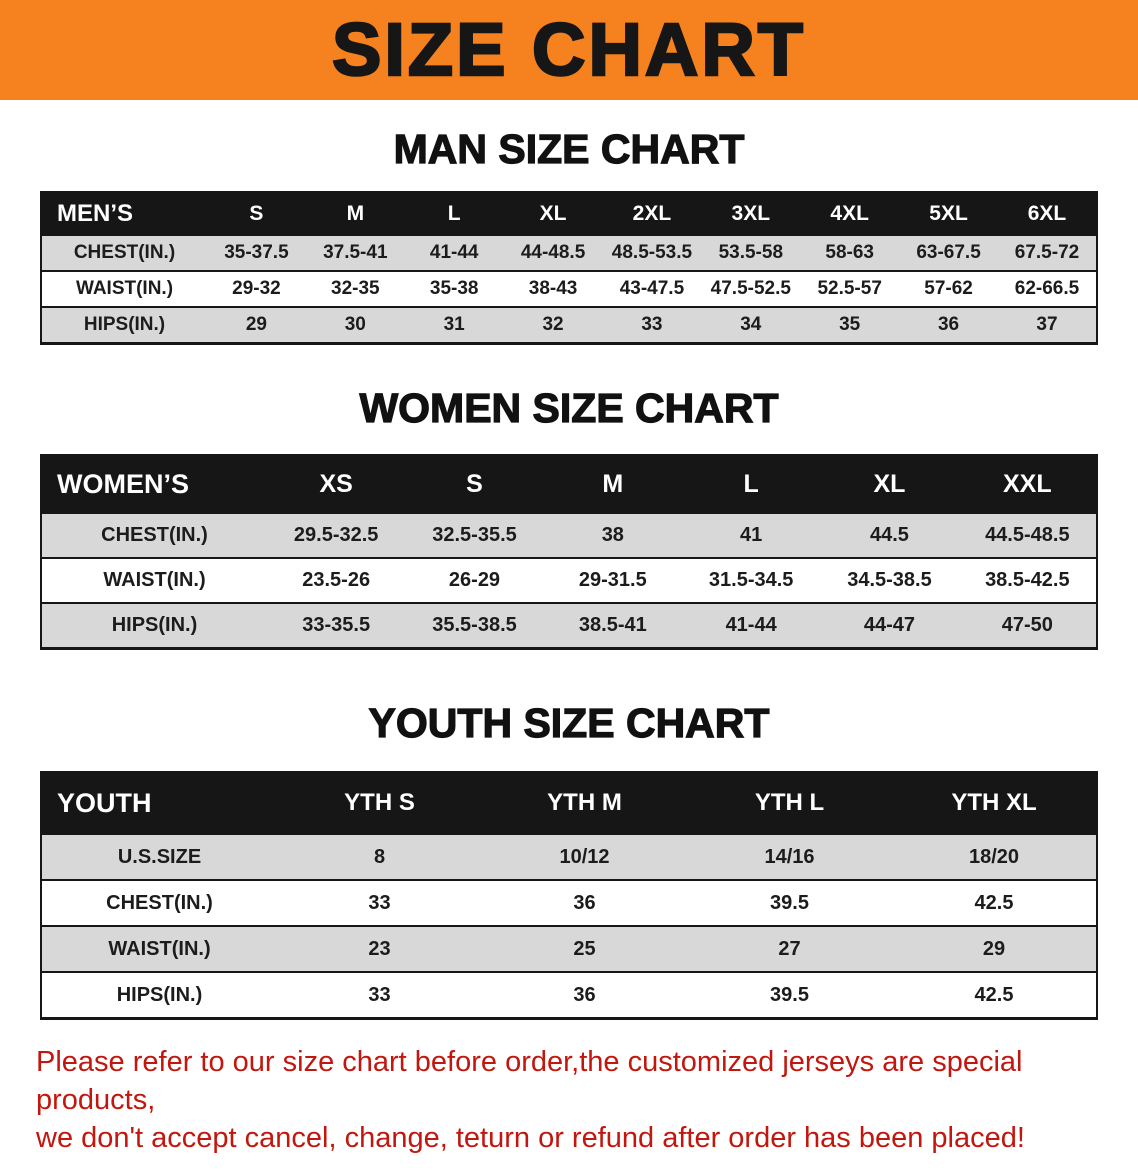  I want to click on value-cell: 38.5-41, so click(612, 625).